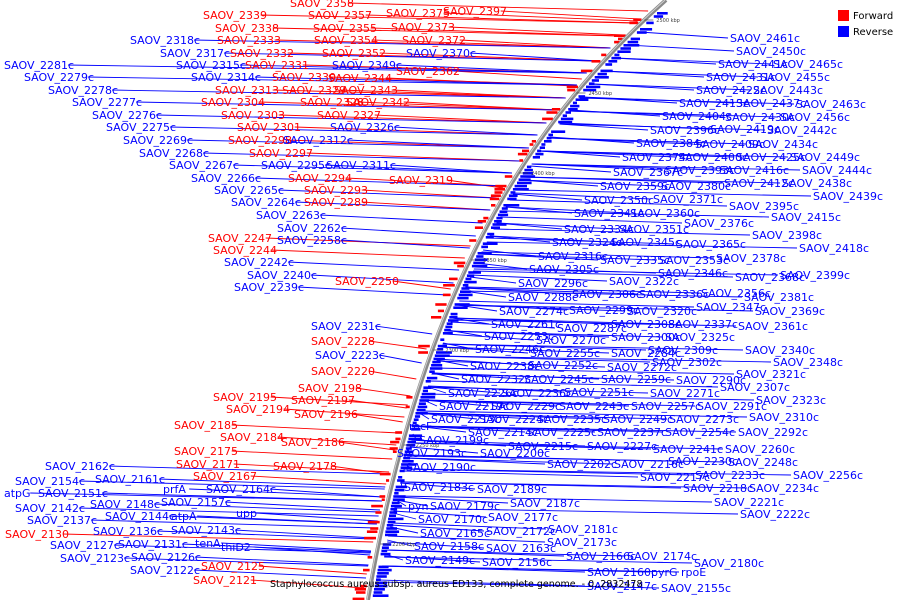 This screenshot has height=600, width=900. Describe the element at coordinates (512, 489) in the screenshot. I see `gene-label: SAOV_2189c` at that location.